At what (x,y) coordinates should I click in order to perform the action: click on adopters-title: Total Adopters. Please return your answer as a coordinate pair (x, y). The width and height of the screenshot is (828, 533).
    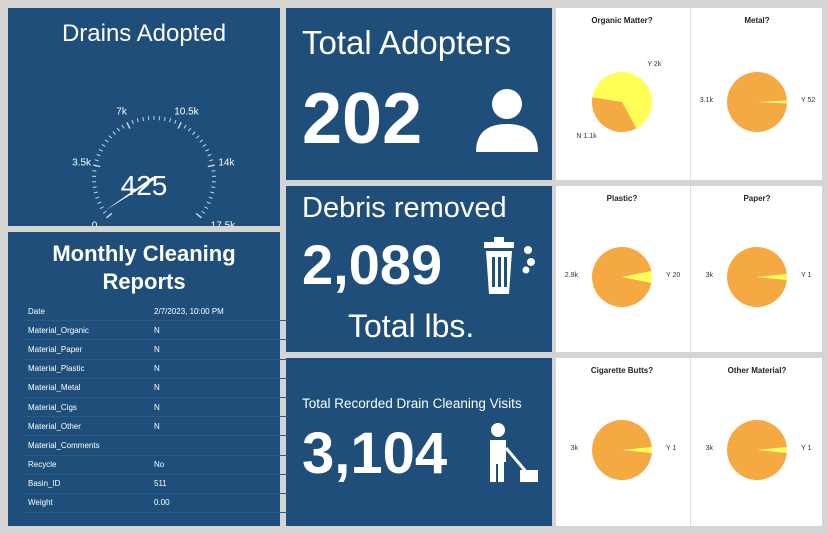
    Looking at the image, I should click on (407, 42).